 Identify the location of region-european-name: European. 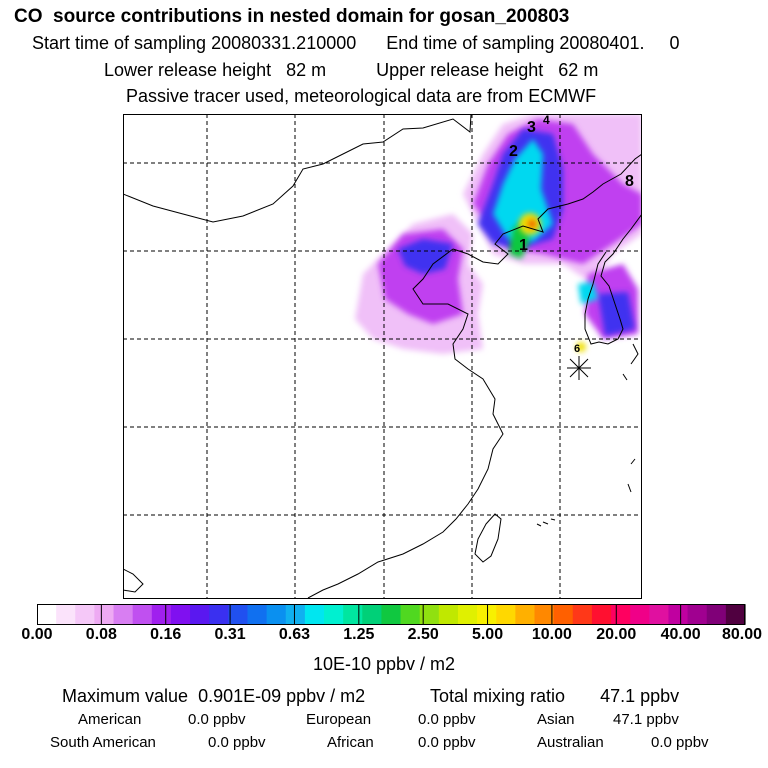
(339, 719).